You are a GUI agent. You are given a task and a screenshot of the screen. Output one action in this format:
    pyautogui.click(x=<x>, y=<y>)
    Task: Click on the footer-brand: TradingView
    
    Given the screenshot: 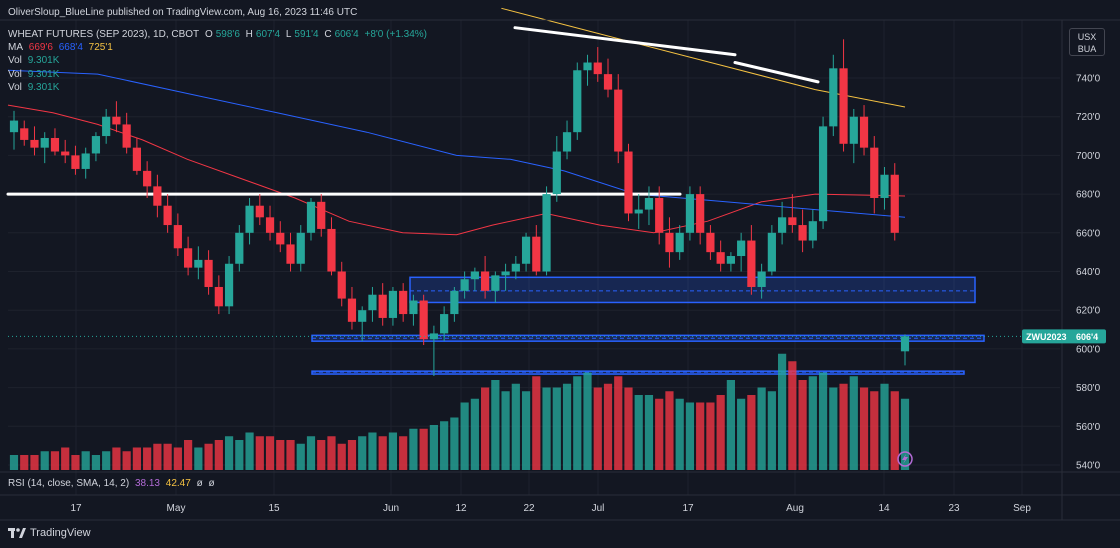 What is the action you would take?
    pyautogui.click(x=49, y=533)
    